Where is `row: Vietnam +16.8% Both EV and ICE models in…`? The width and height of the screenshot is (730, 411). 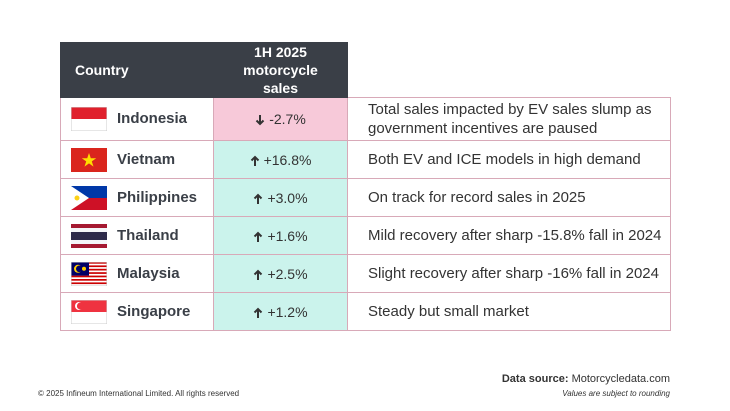 row: Vietnam +16.8% Both EV and ICE models in… is located at coordinates (365, 159).